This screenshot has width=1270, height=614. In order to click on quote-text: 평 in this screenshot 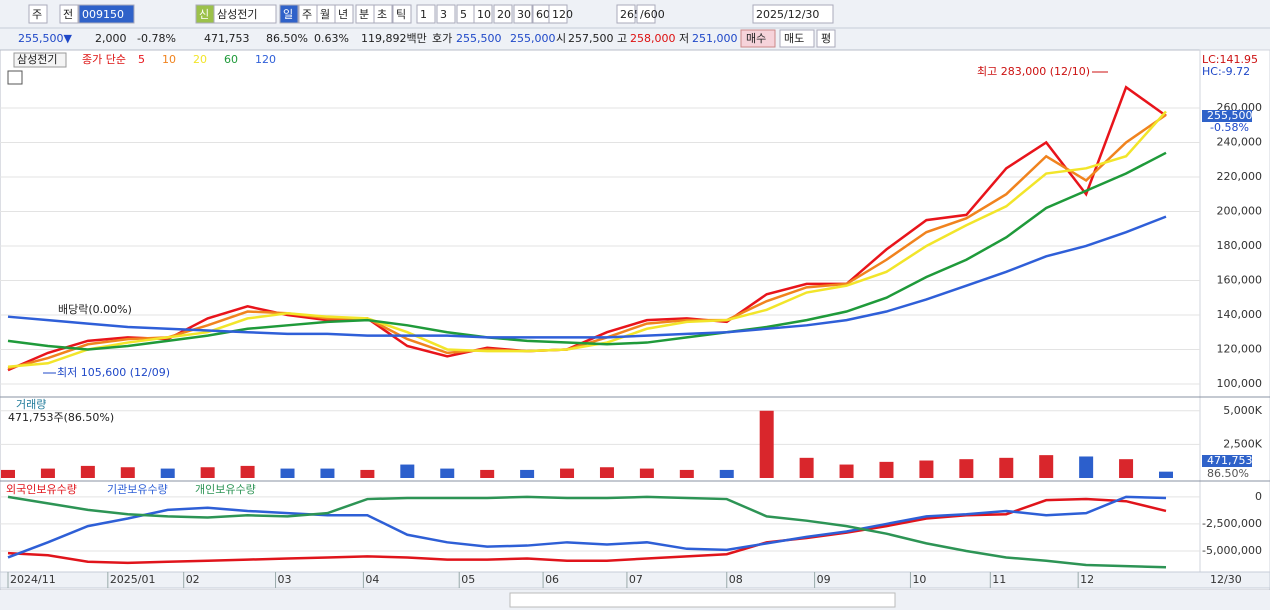, I will do `click(826, 38)`.